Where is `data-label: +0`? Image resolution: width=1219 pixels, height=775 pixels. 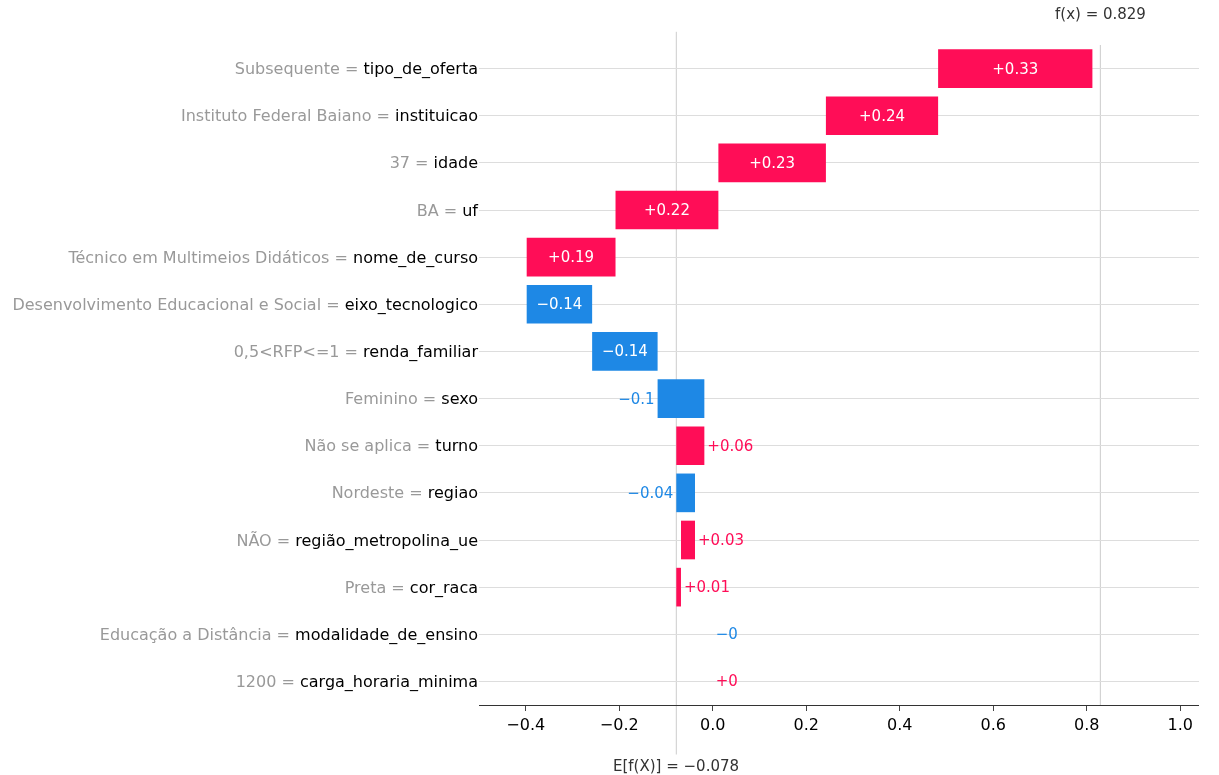
data-label: +0 is located at coordinates (726, 681).